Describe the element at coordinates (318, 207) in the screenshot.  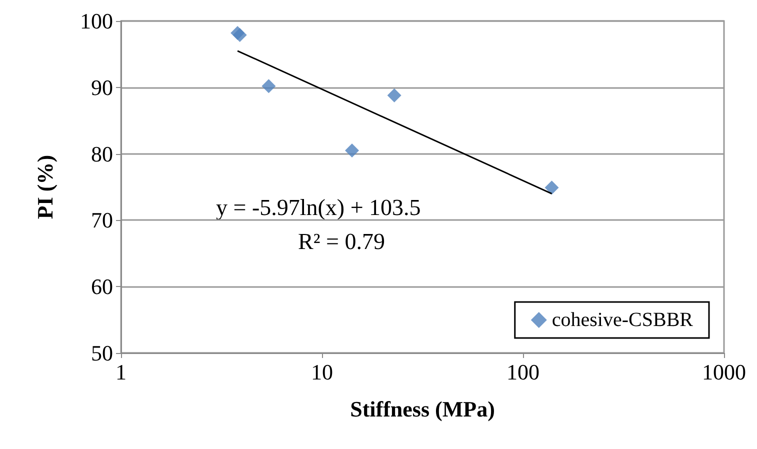
I see `annotation: y = -5.97ln(x) + 103.5` at that location.